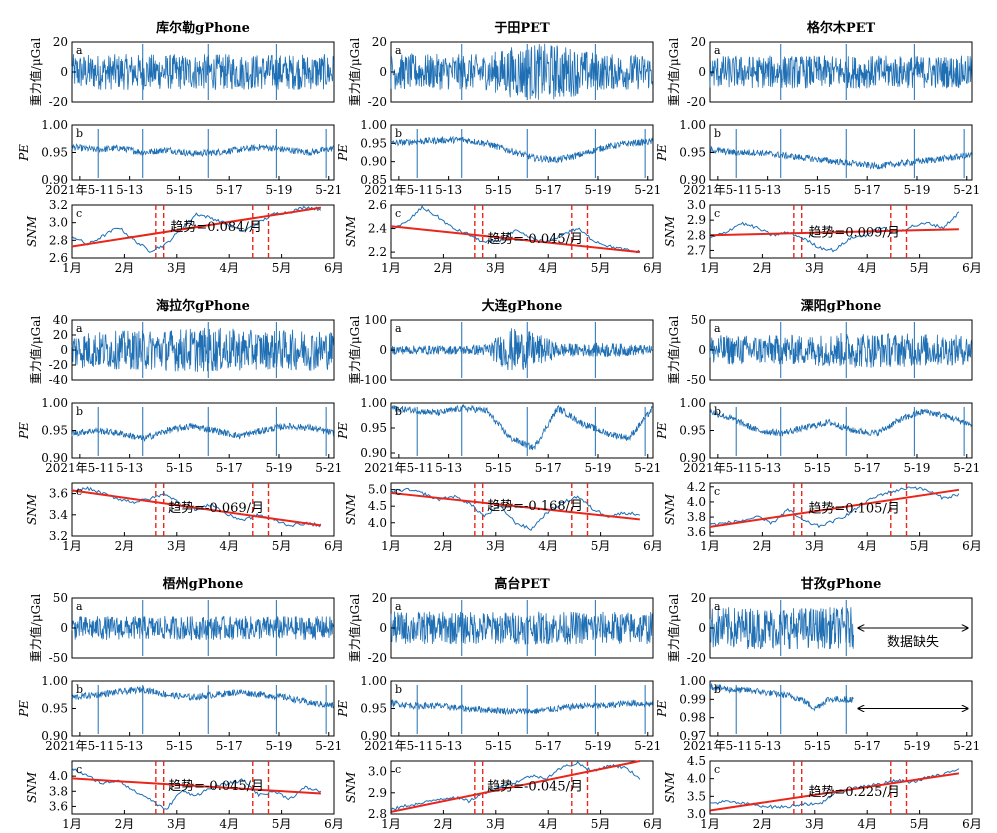 This screenshot has width=997, height=833. I want to click on snm-ytick-label: 2.7, so click(696, 250).